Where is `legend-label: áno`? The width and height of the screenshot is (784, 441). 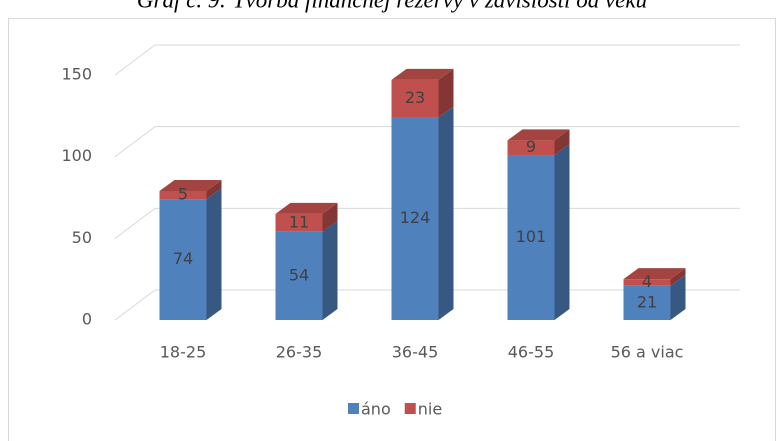 legend-label: áno is located at coordinates (376, 409).